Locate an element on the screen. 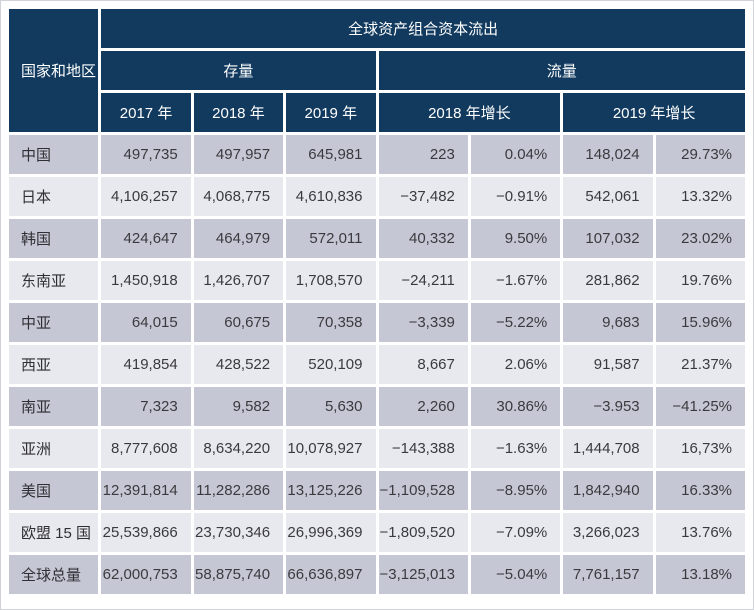 Image resolution: width=754 pixels, height=610 pixels. data-cell: 0.04% is located at coordinates (515, 154).